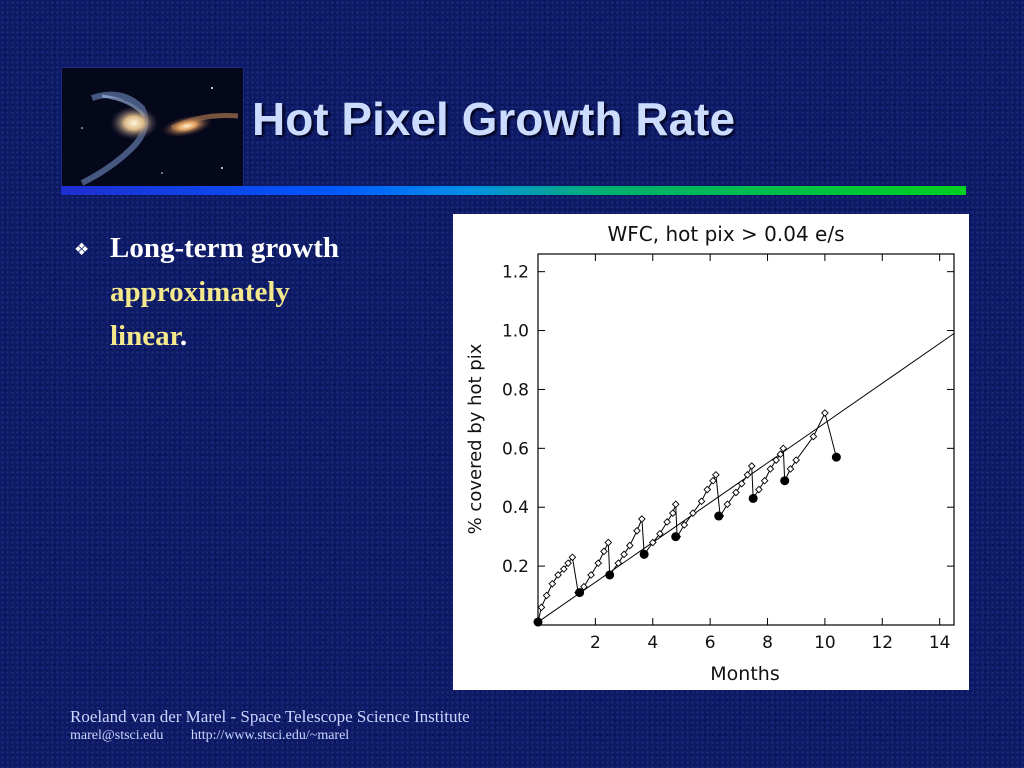 The height and width of the screenshot is (768, 1024). What do you see at coordinates (145, 336) in the screenshot?
I see `bullet-text-highlight-2: linear` at bounding box center [145, 336].